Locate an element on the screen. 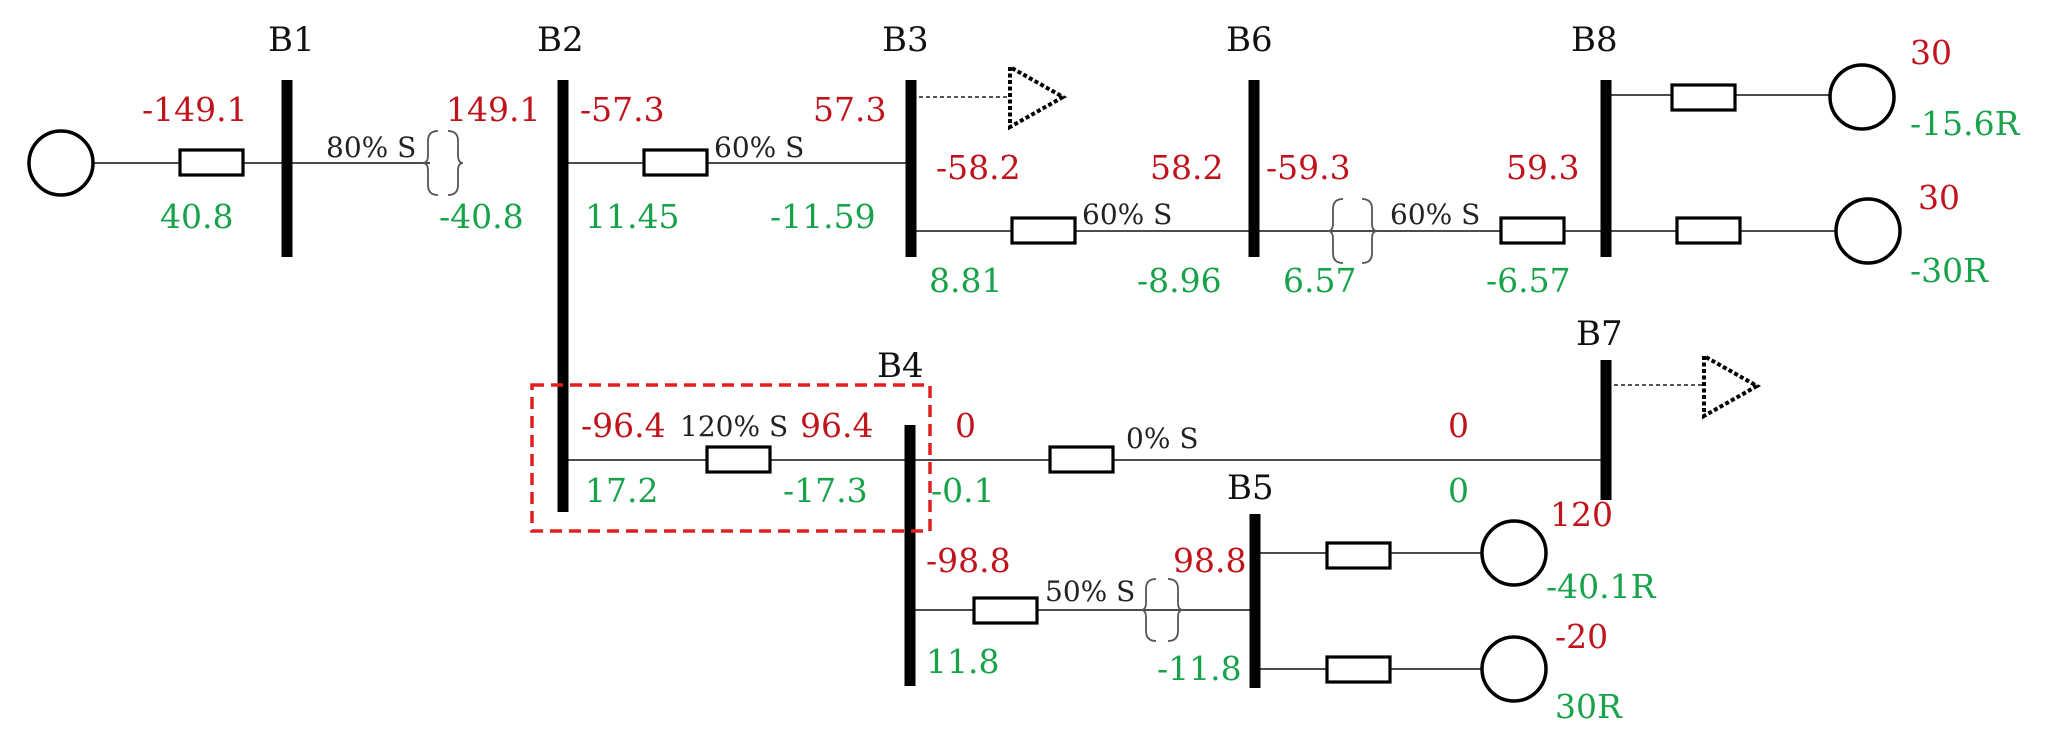 Image resolution: width=2048 pixels, height=751 pixels. overload-highlight-box is located at coordinates (731, 458).